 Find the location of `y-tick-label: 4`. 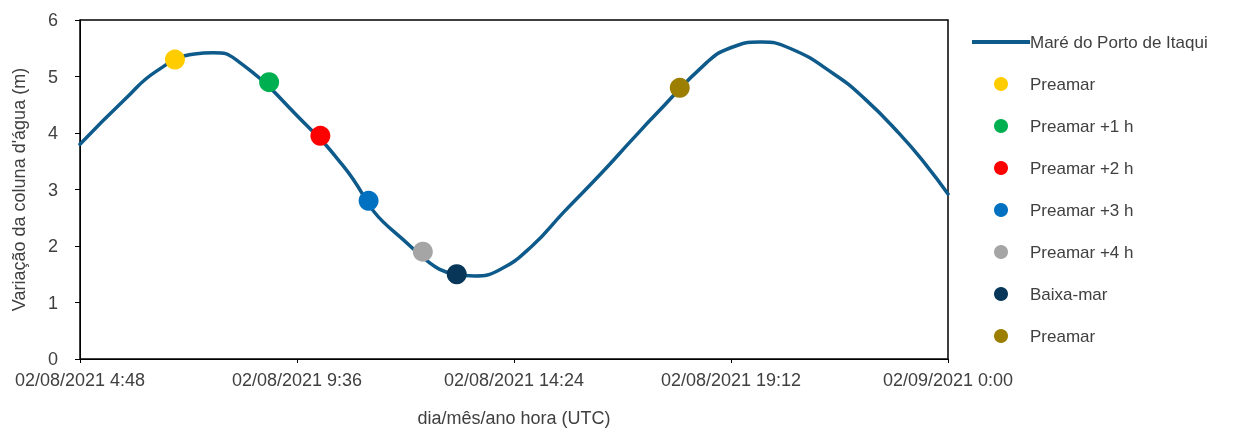

y-tick-label: 4 is located at coordinates (52, 133).